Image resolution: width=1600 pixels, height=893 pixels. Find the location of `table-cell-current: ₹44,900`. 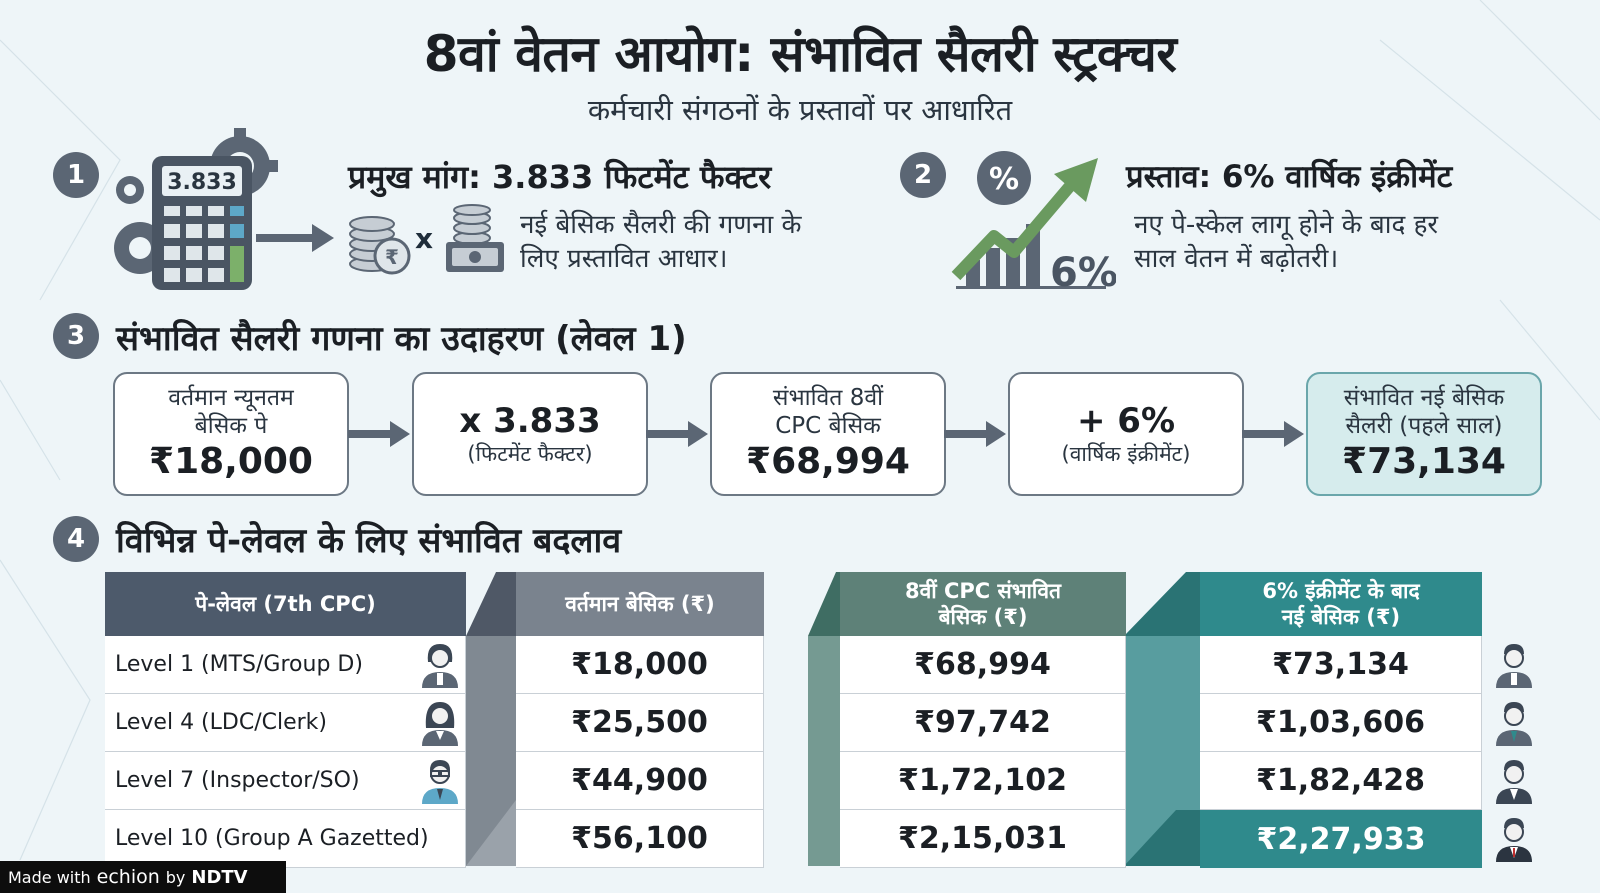

table-cell-current: ₹44,900 is located at coordinates (640, 781).